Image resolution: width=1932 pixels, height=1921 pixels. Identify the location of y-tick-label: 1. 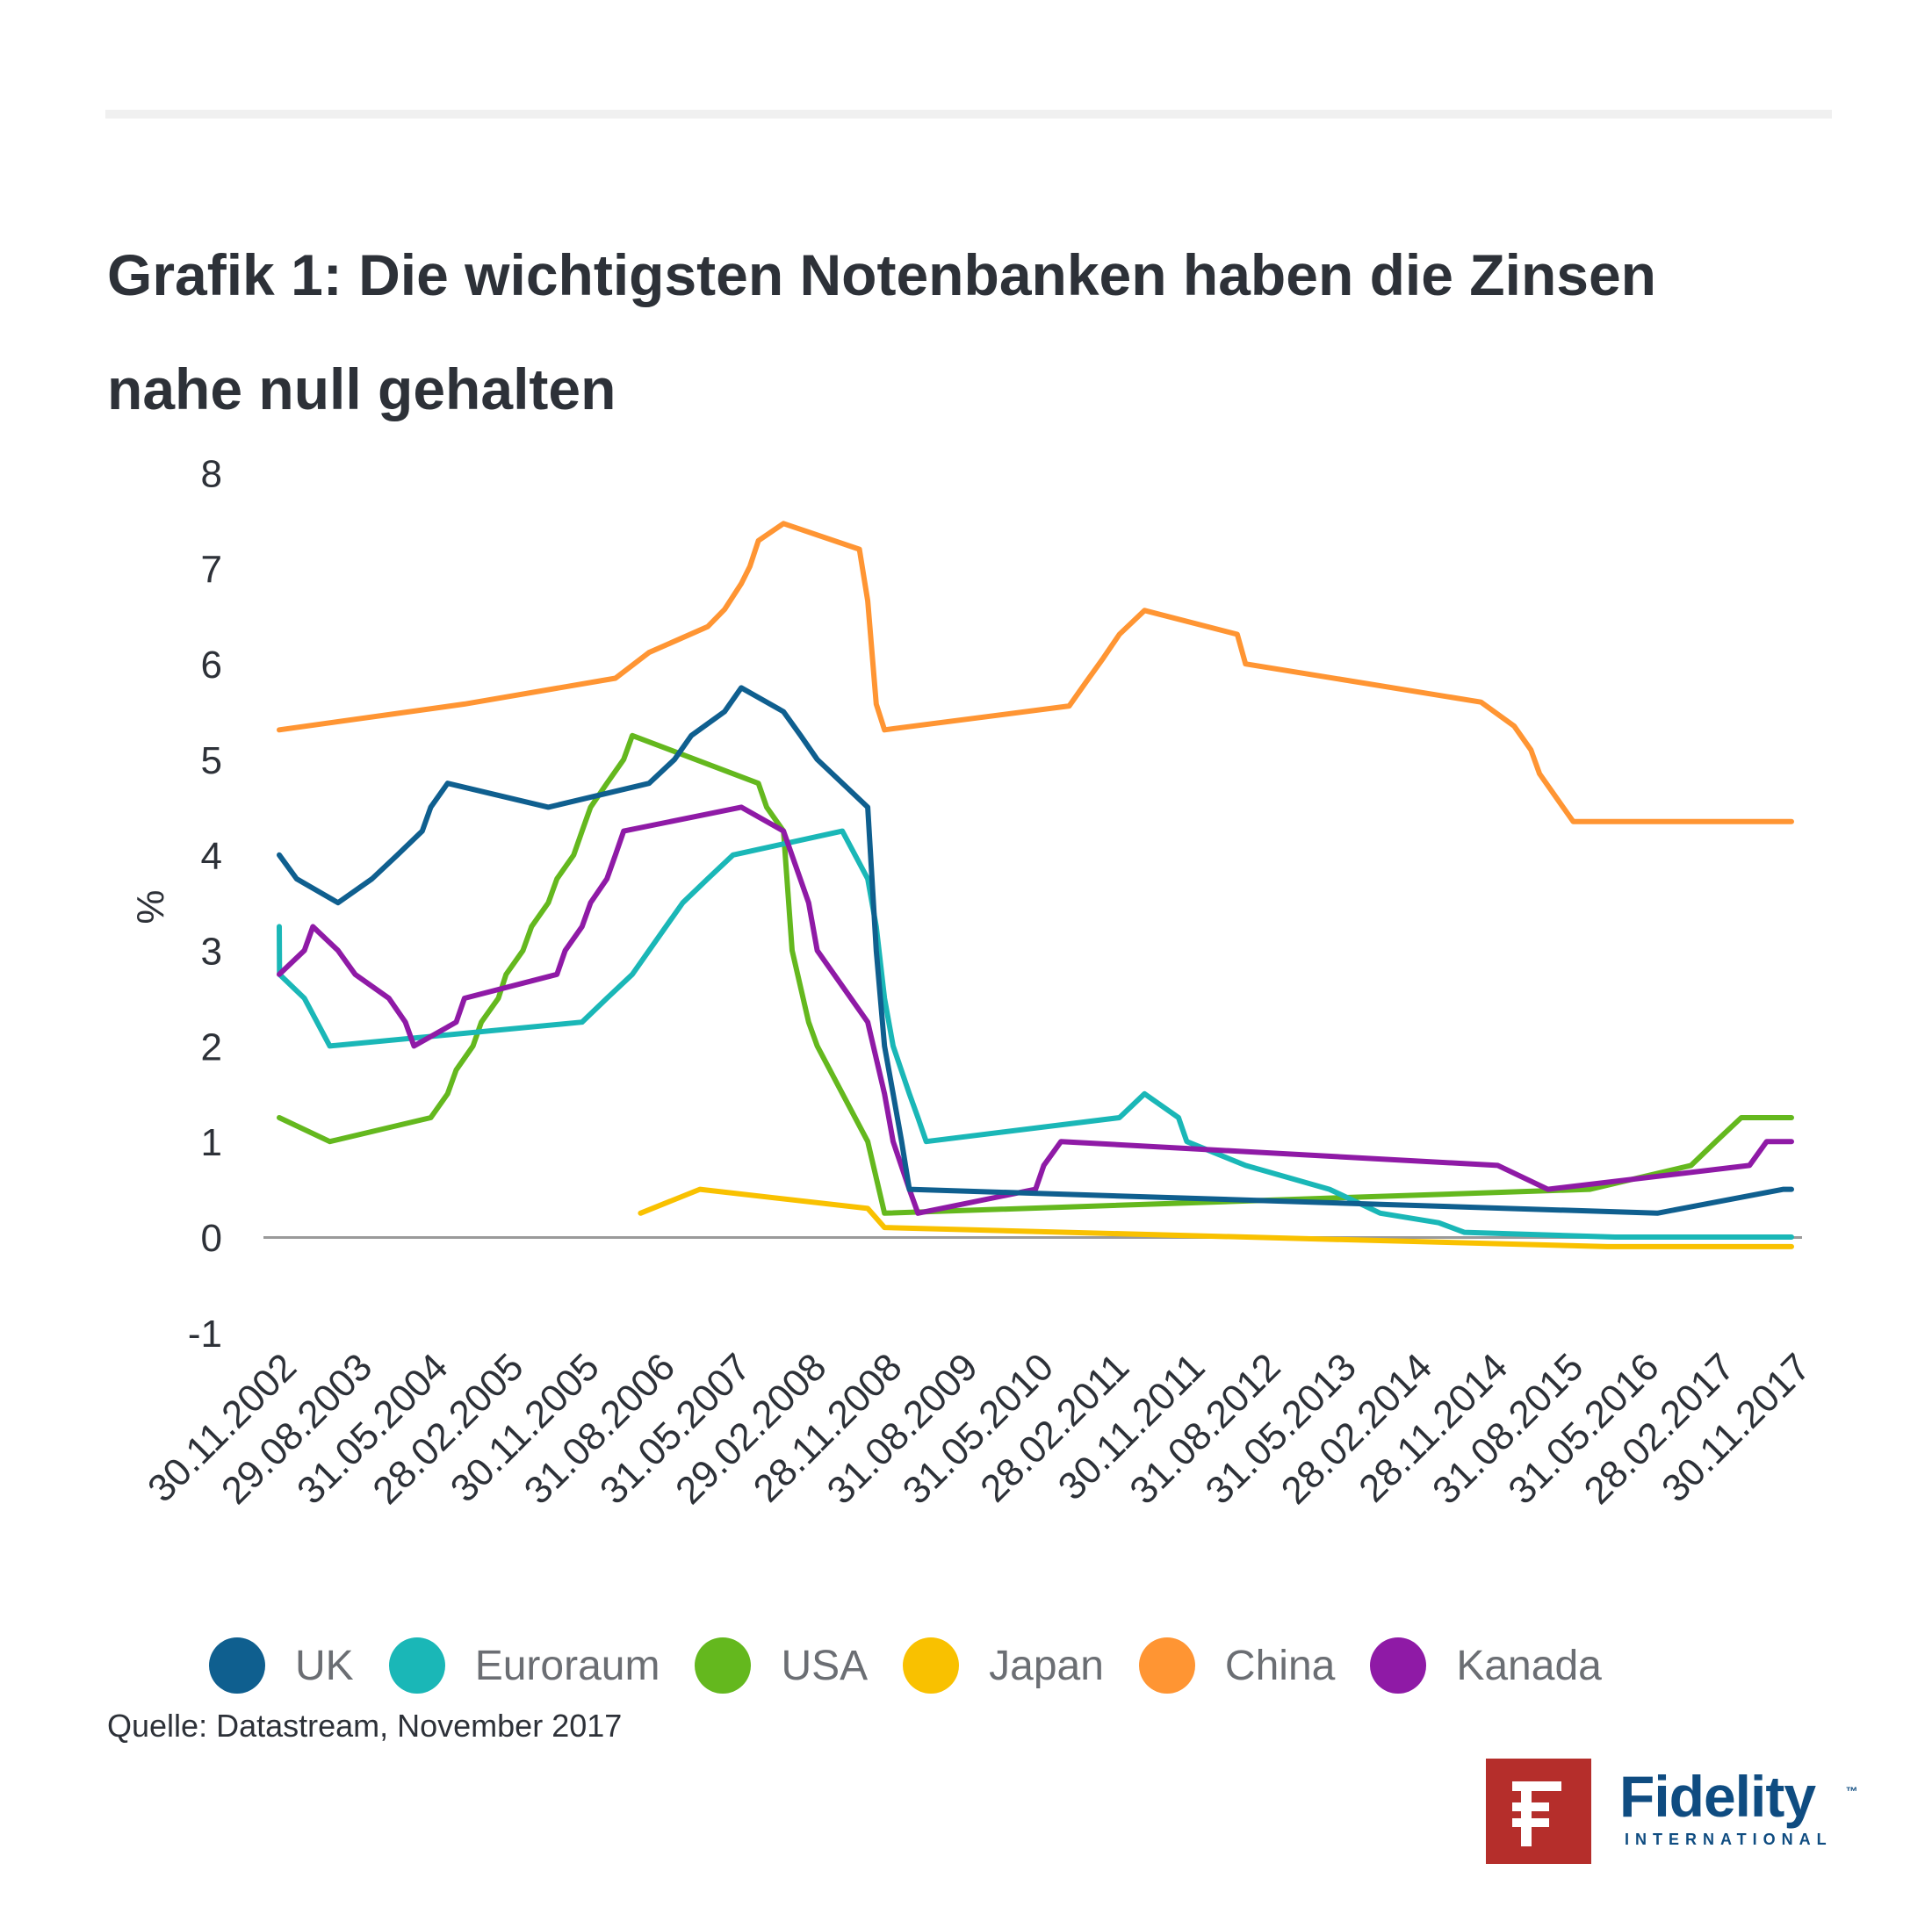
(211, 1142).